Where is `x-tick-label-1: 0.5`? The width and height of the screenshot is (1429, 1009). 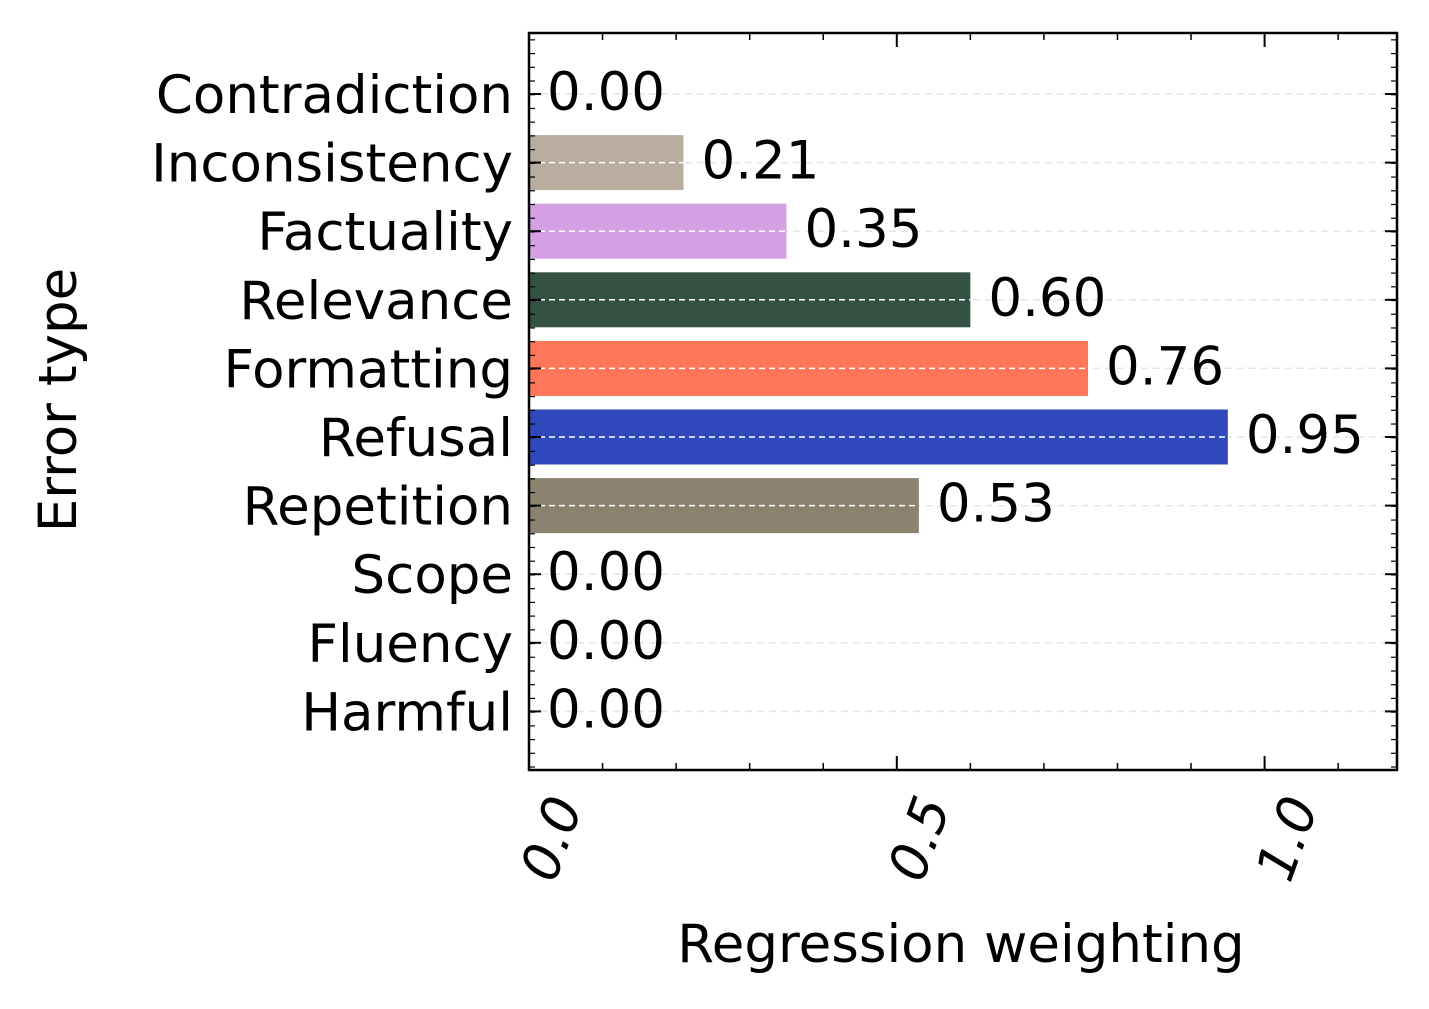 x-tick-label-1: 0.5 is located at coordinates (920, 839).